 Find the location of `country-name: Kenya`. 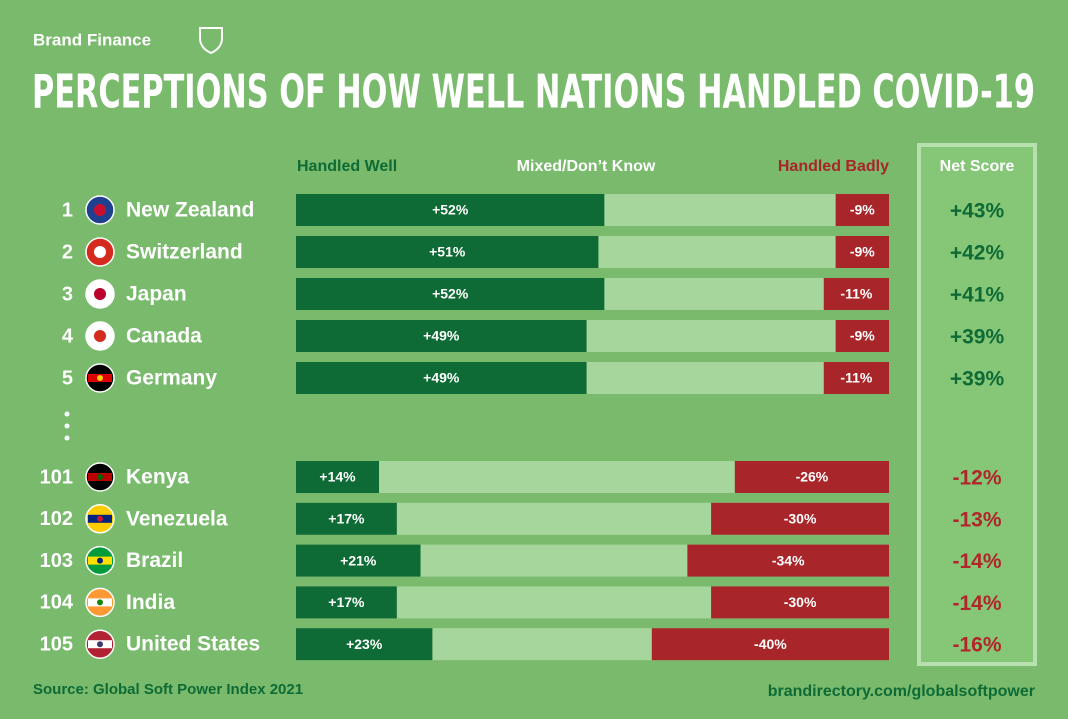

country-name: Kenya is located at coordinates (157, 477).